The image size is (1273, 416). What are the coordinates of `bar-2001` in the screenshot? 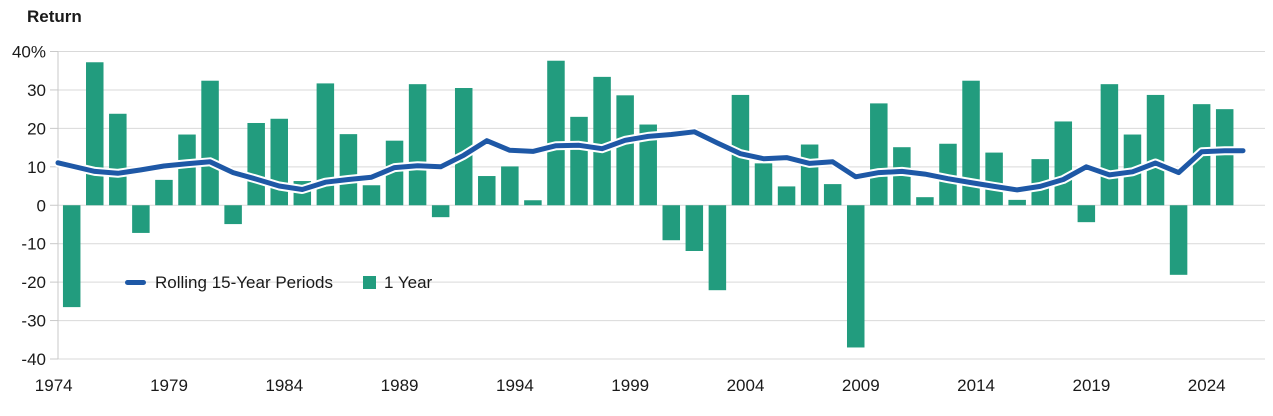 It's located at (694, 228).